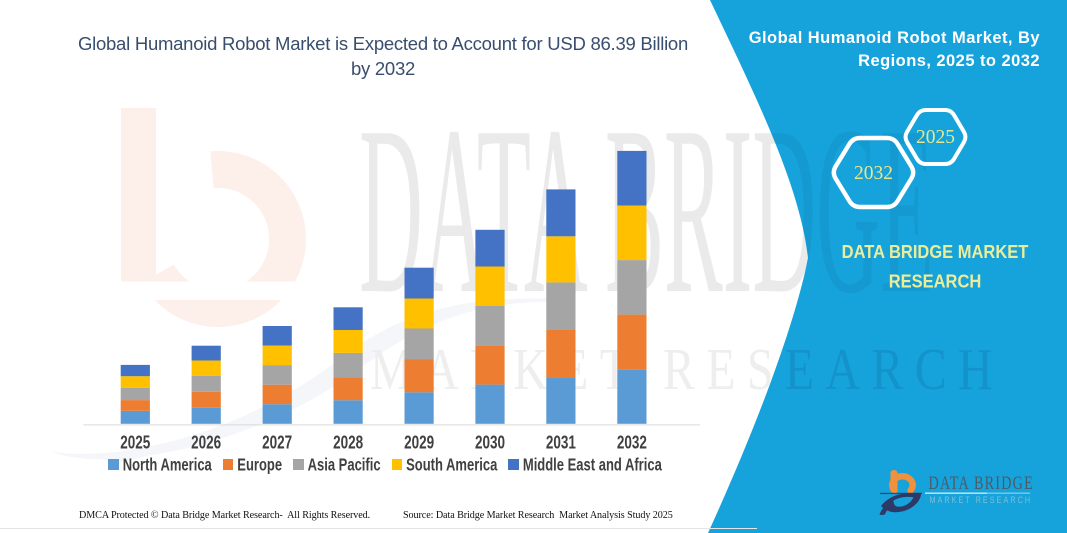 The image size is (1067, 533). What do you see at coordinates (935, 137) in the screenshot?
I see `svg-text: 2025` at bounding box center [935, 137].